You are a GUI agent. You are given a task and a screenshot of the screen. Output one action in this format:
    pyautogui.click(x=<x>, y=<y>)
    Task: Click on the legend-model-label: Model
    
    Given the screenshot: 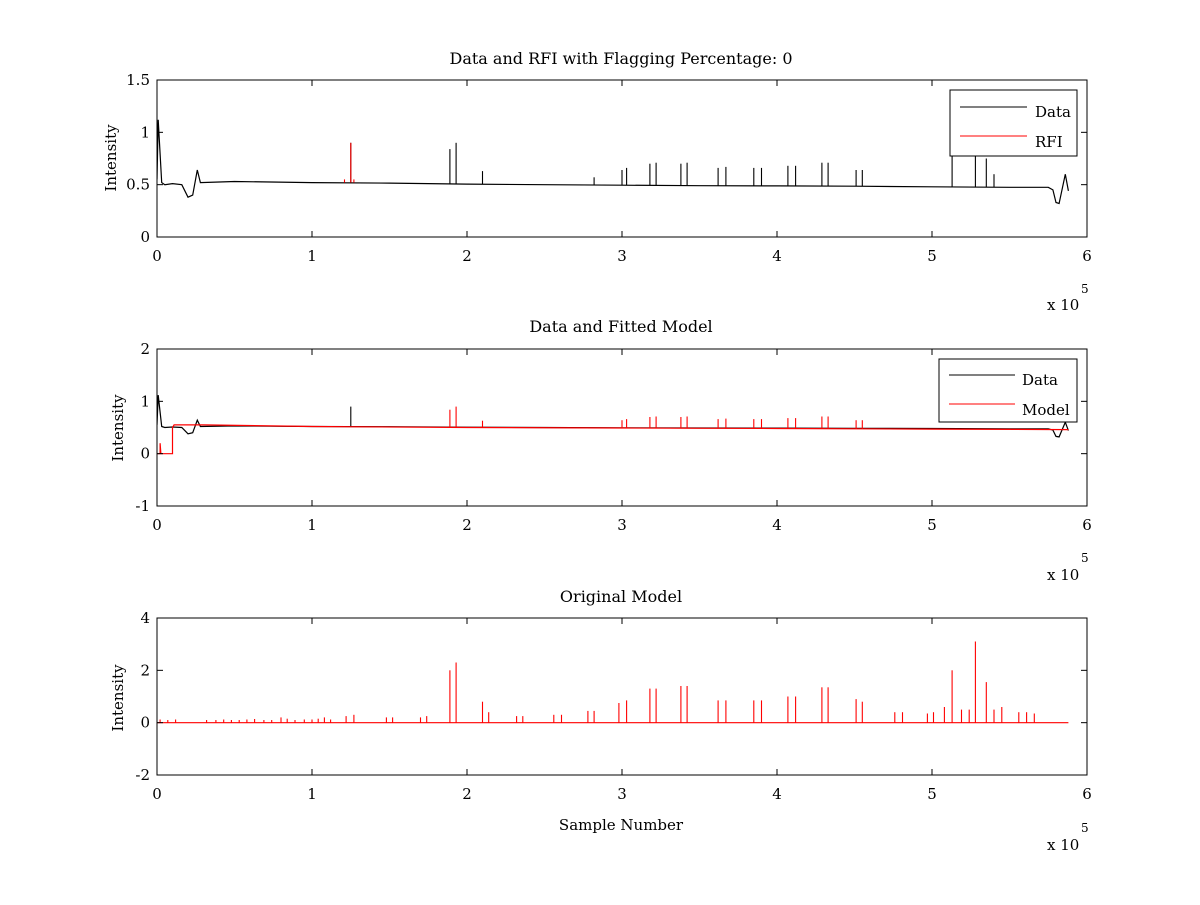 What is the action you would take?
    pyautogui.click(x=1046, y=410)
    